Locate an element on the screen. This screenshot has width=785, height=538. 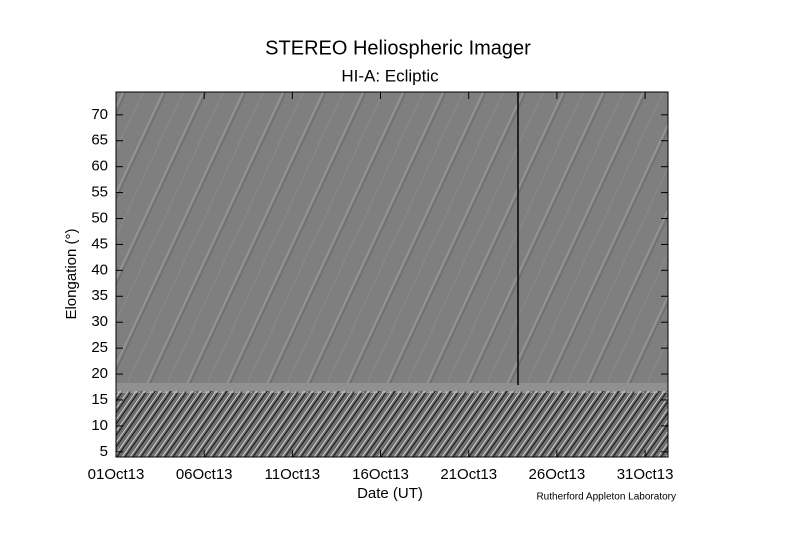
y-tick-label: 40 is located at coordinates (99, 269).